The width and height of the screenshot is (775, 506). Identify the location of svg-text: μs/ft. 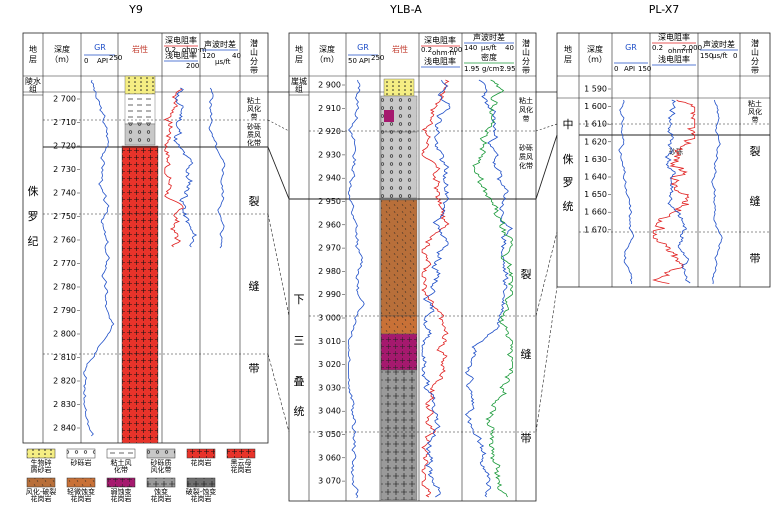
(489, 48).